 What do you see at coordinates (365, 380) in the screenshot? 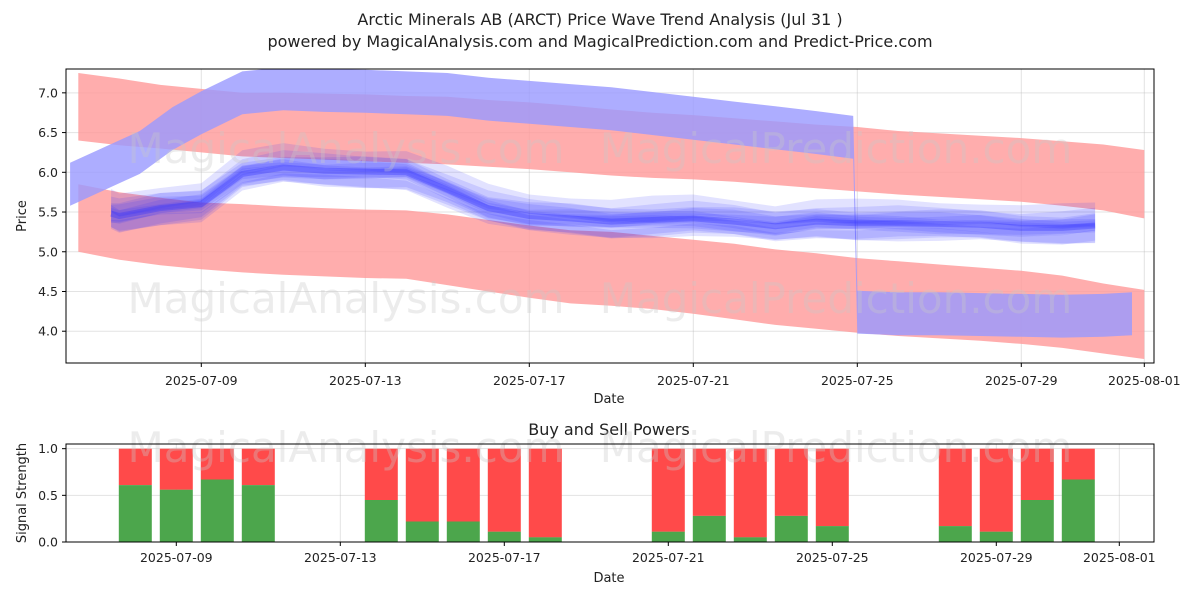
I see `price-x-tick-label: 2025-07-13` at bounding box center [365, 380].